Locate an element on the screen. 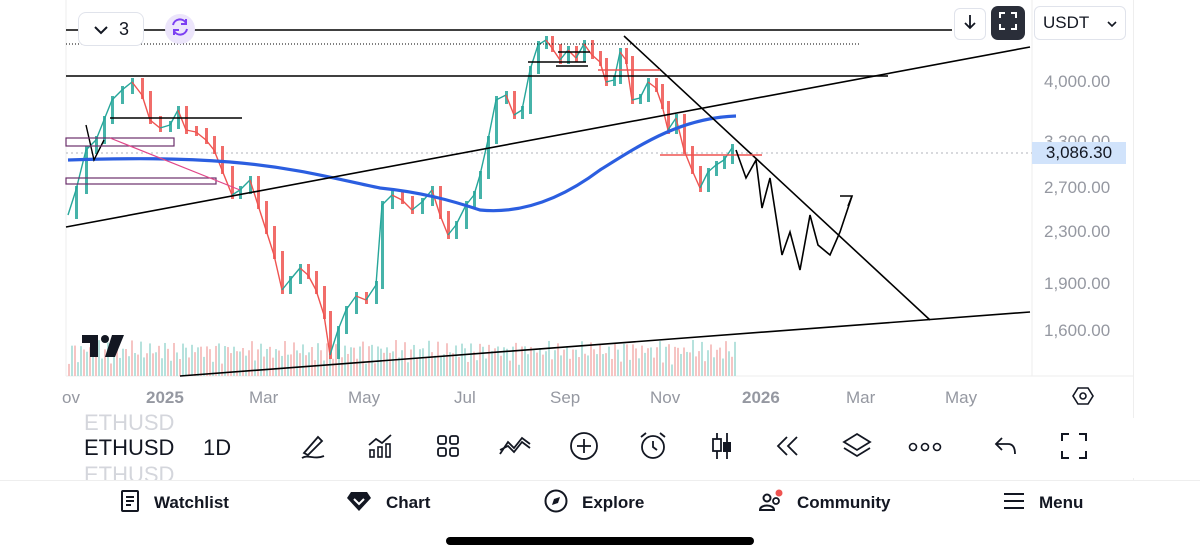 The width and height of the screenshot is (1200, 556). zone-box is located at coordinates (141, 181).